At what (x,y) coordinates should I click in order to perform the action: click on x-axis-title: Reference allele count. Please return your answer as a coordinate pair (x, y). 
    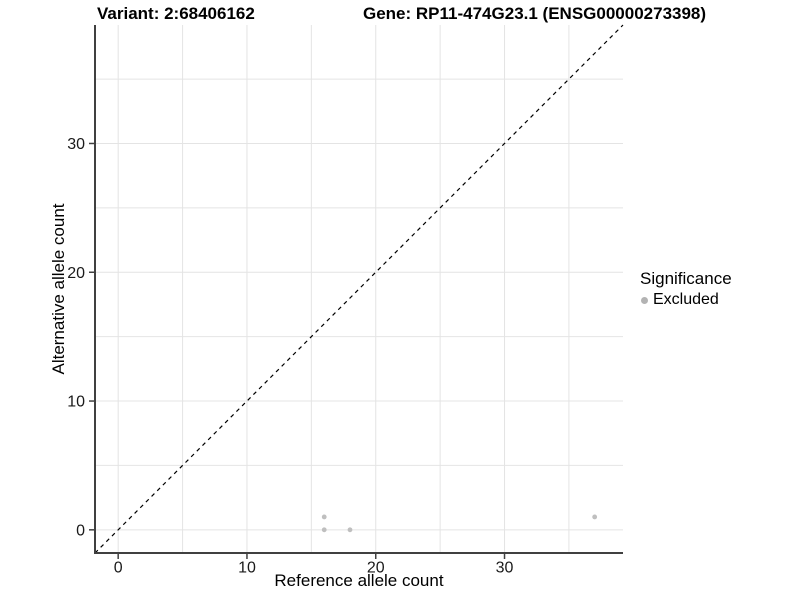
    Looking at the image, I should click on (359, 580).